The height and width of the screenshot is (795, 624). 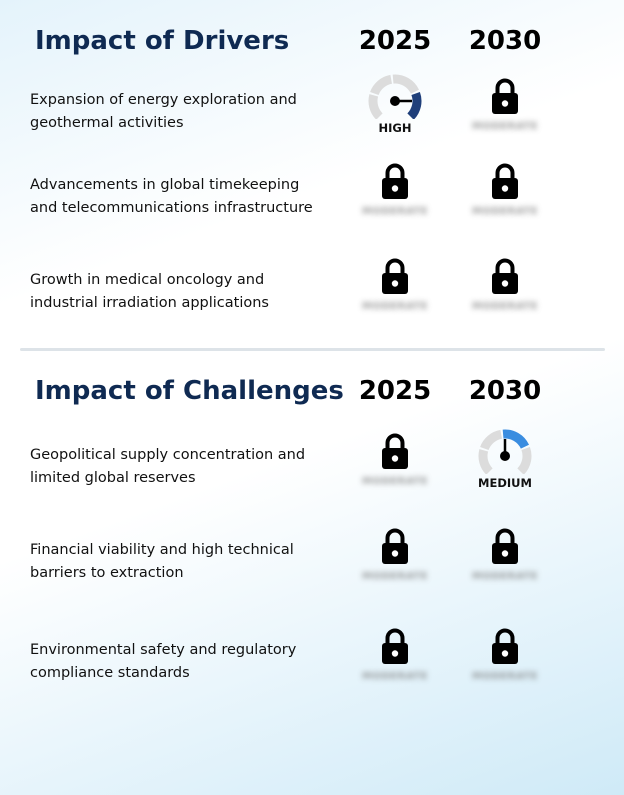 I want to click on drivers-year-2025: 2025, so click(x=395, y=41).